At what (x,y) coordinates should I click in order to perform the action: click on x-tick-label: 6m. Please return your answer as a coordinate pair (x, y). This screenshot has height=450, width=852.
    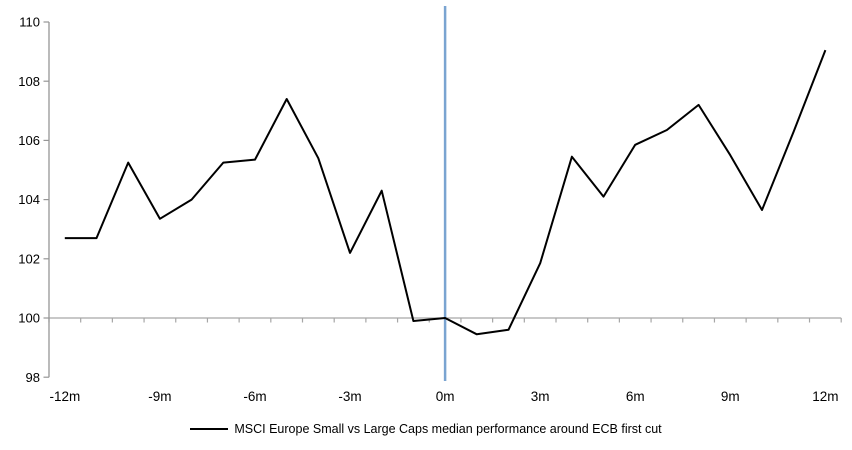
    Looking at the image, I should click on (635, 396).